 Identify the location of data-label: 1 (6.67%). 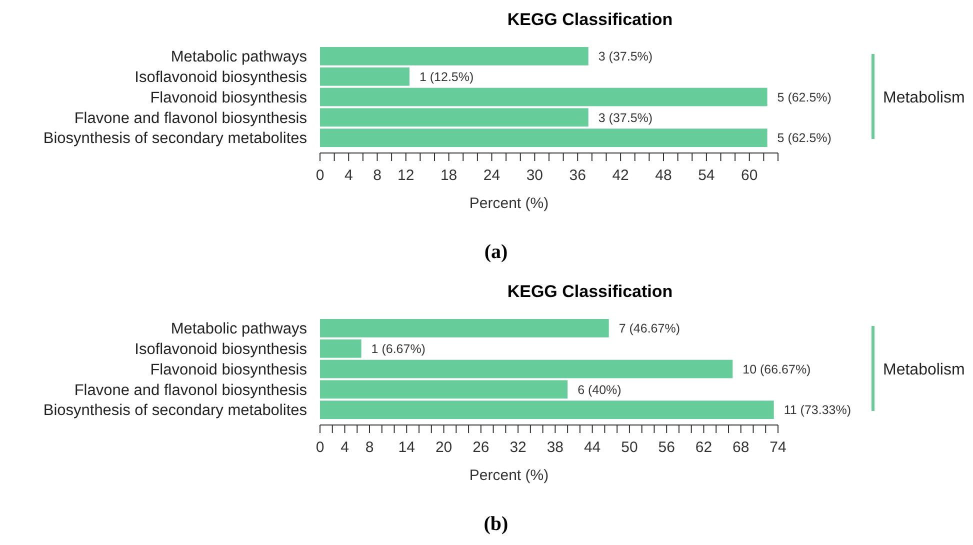
(398, 349).